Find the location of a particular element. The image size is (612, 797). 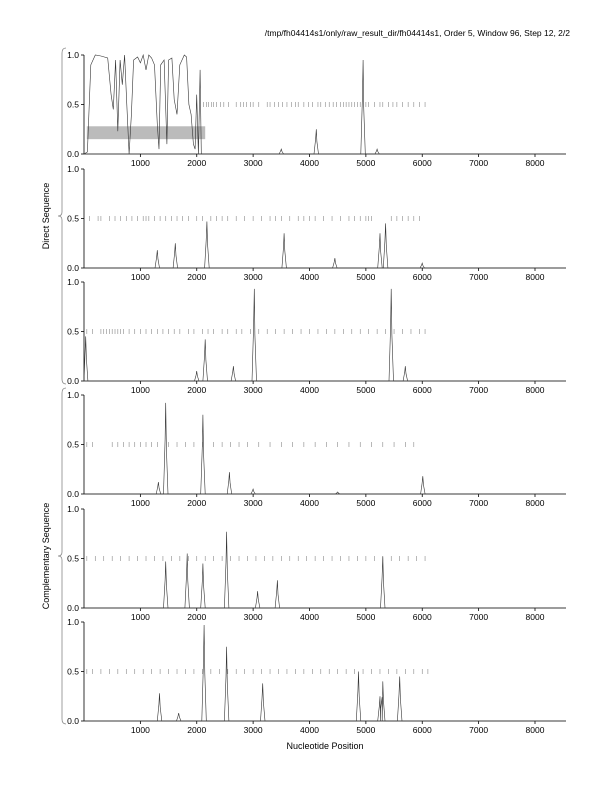

x-axis-label: Nucleotide Position is located at coordinates (324, 746).